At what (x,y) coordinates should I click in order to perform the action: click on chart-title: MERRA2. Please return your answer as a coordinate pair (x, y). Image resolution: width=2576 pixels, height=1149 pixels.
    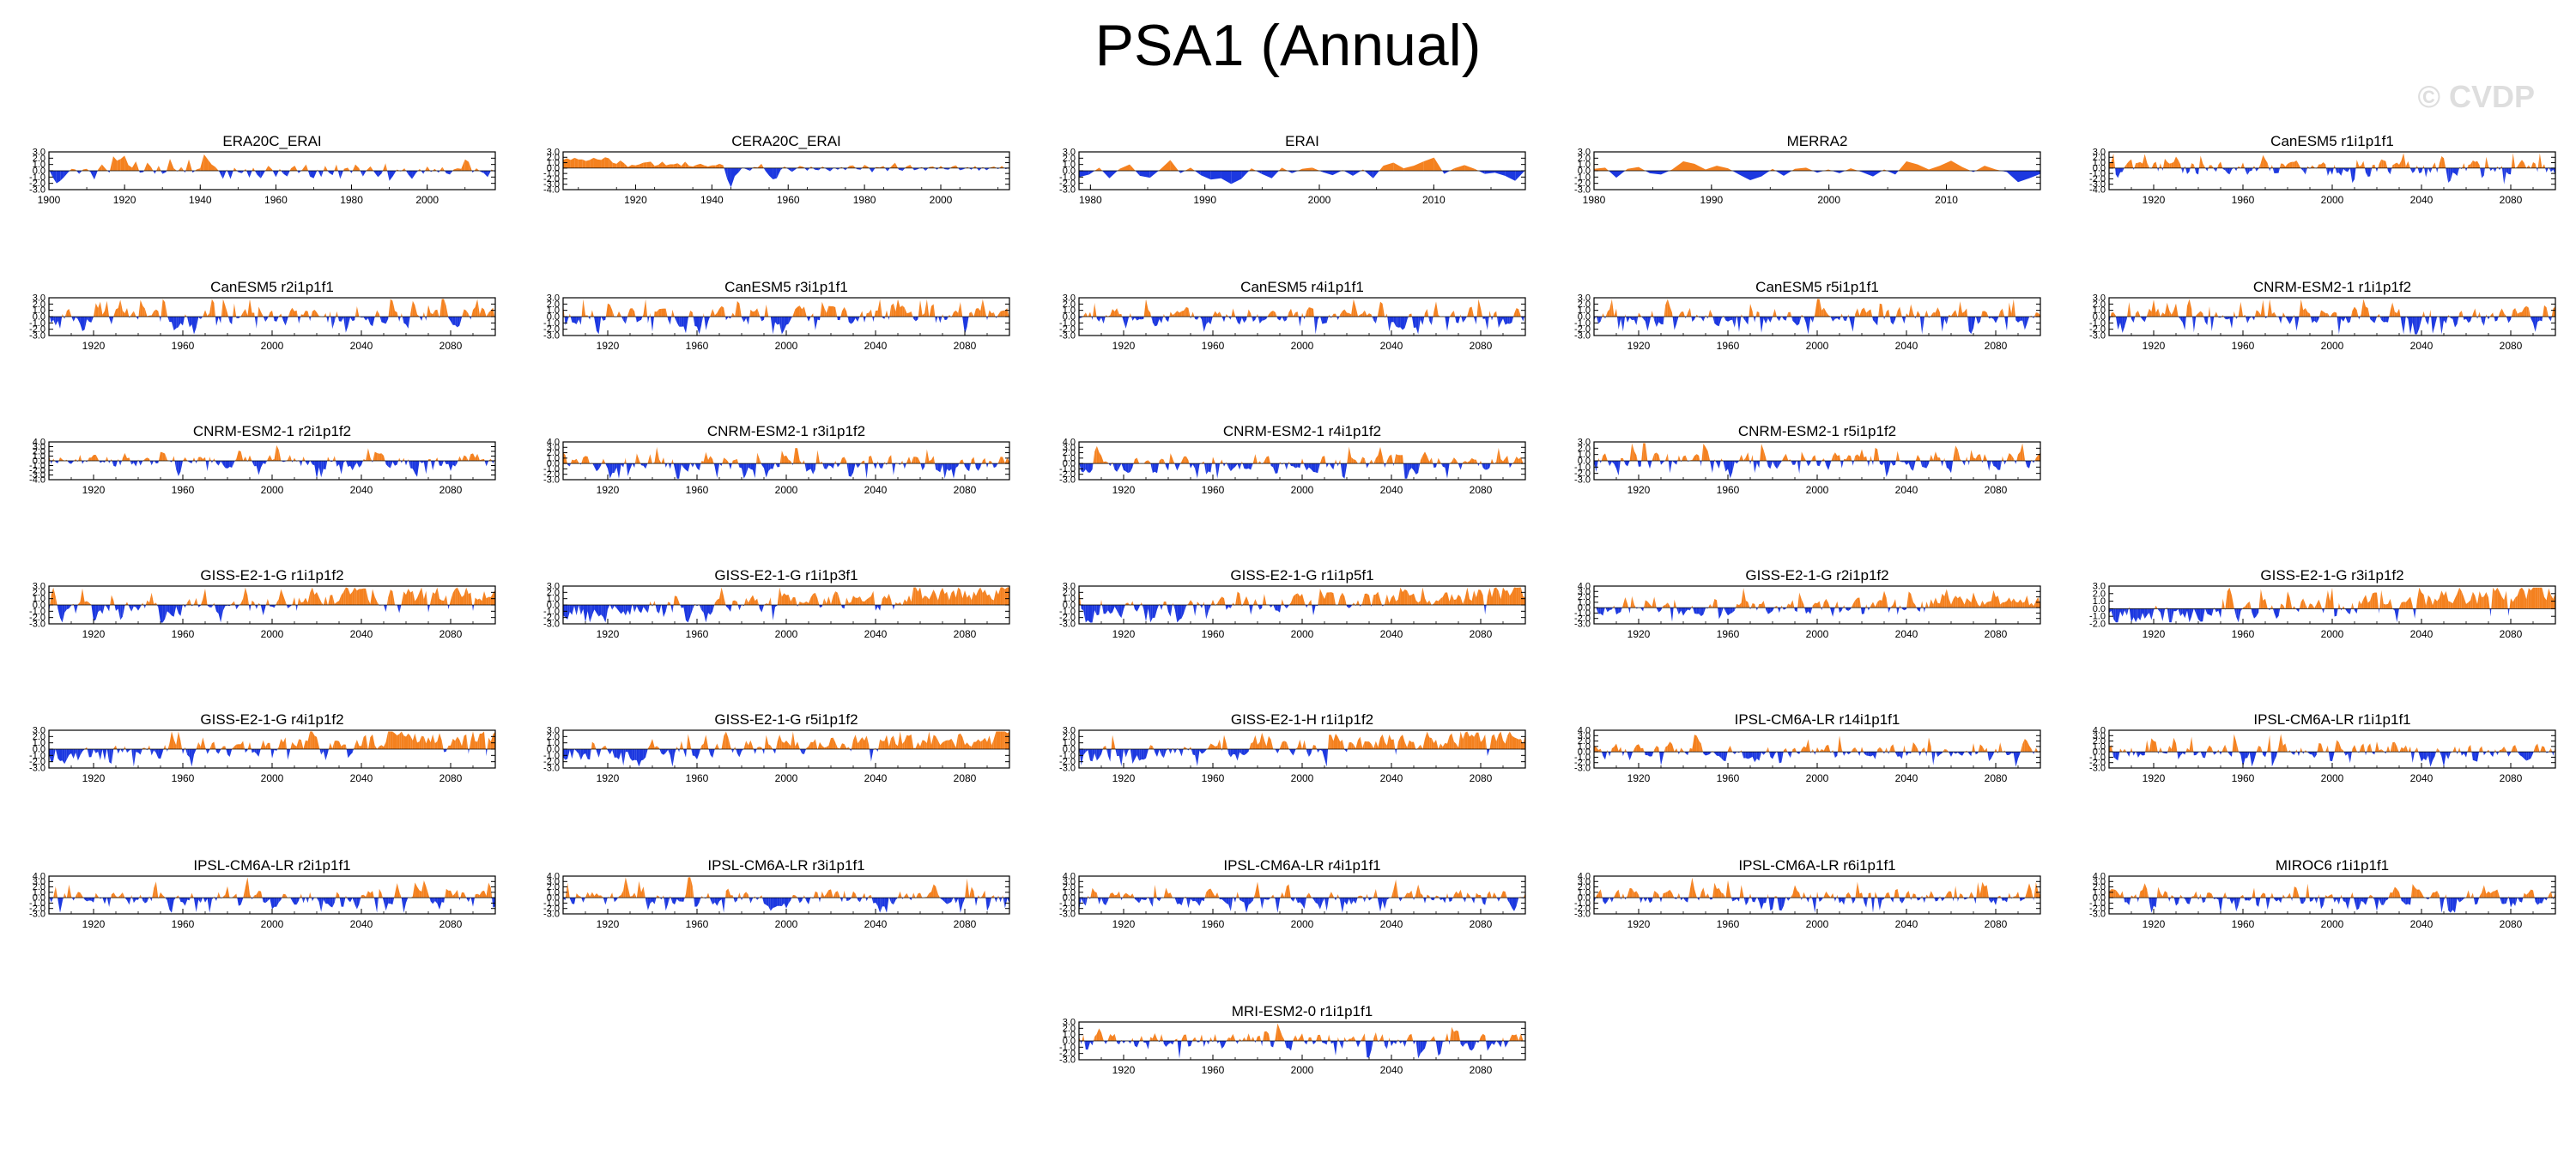
    Looking at the image, I should click on (1817, 141).